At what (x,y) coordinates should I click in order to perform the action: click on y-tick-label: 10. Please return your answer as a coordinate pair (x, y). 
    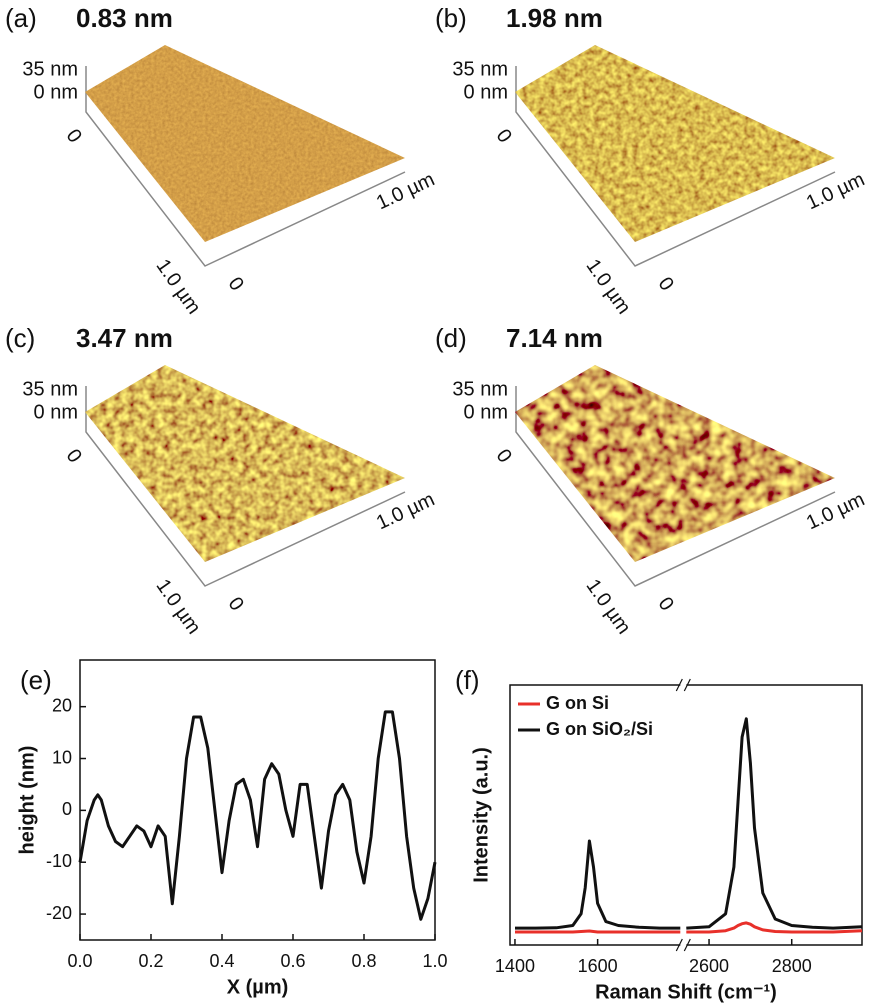
    Looking at the image, I should click on (62, 757).